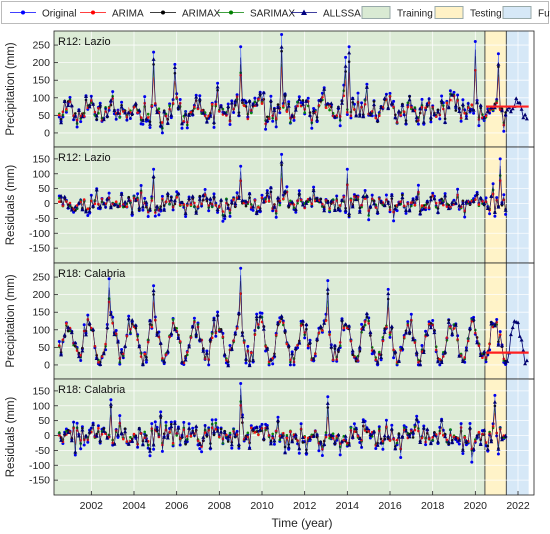  Describe the element at coordinates (41, 313) in the screenshot. I see `y-tick-label: 150` at that location.